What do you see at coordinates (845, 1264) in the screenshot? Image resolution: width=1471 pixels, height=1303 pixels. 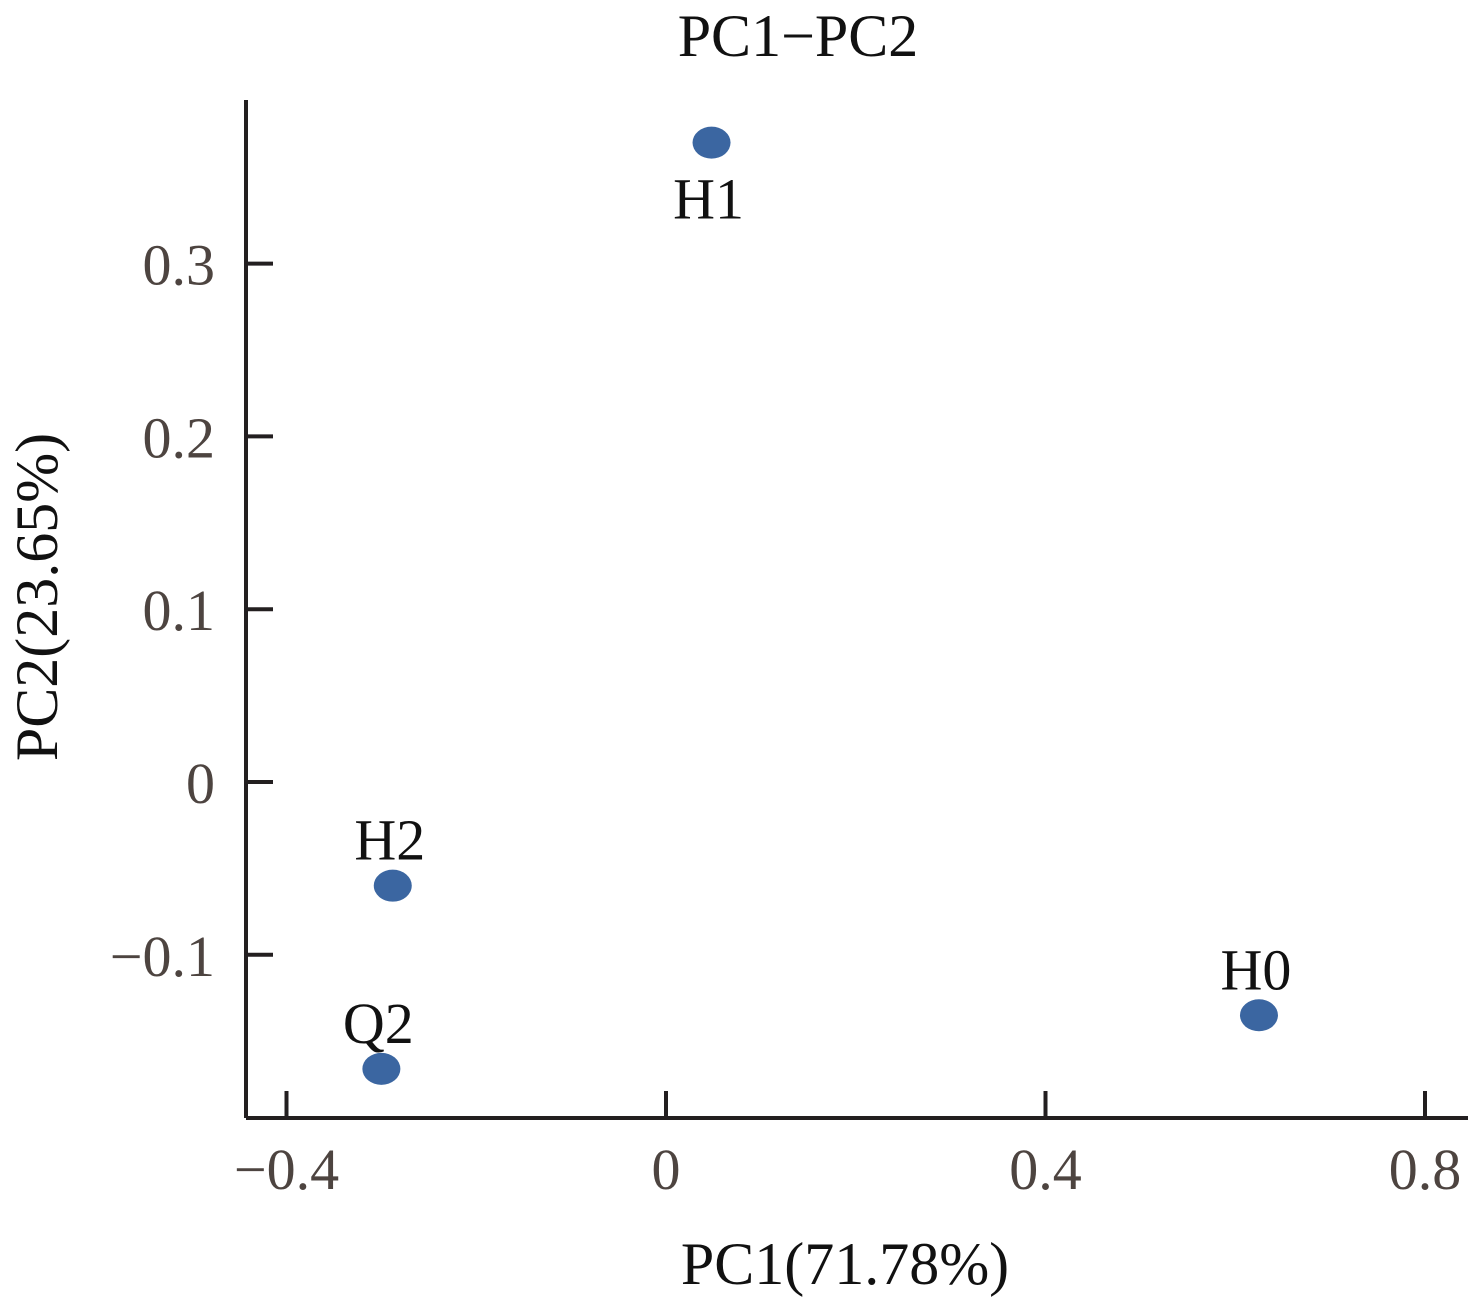 I see `x-axis-label: PC1(71.78%)` at bounding box center [845, 1264].